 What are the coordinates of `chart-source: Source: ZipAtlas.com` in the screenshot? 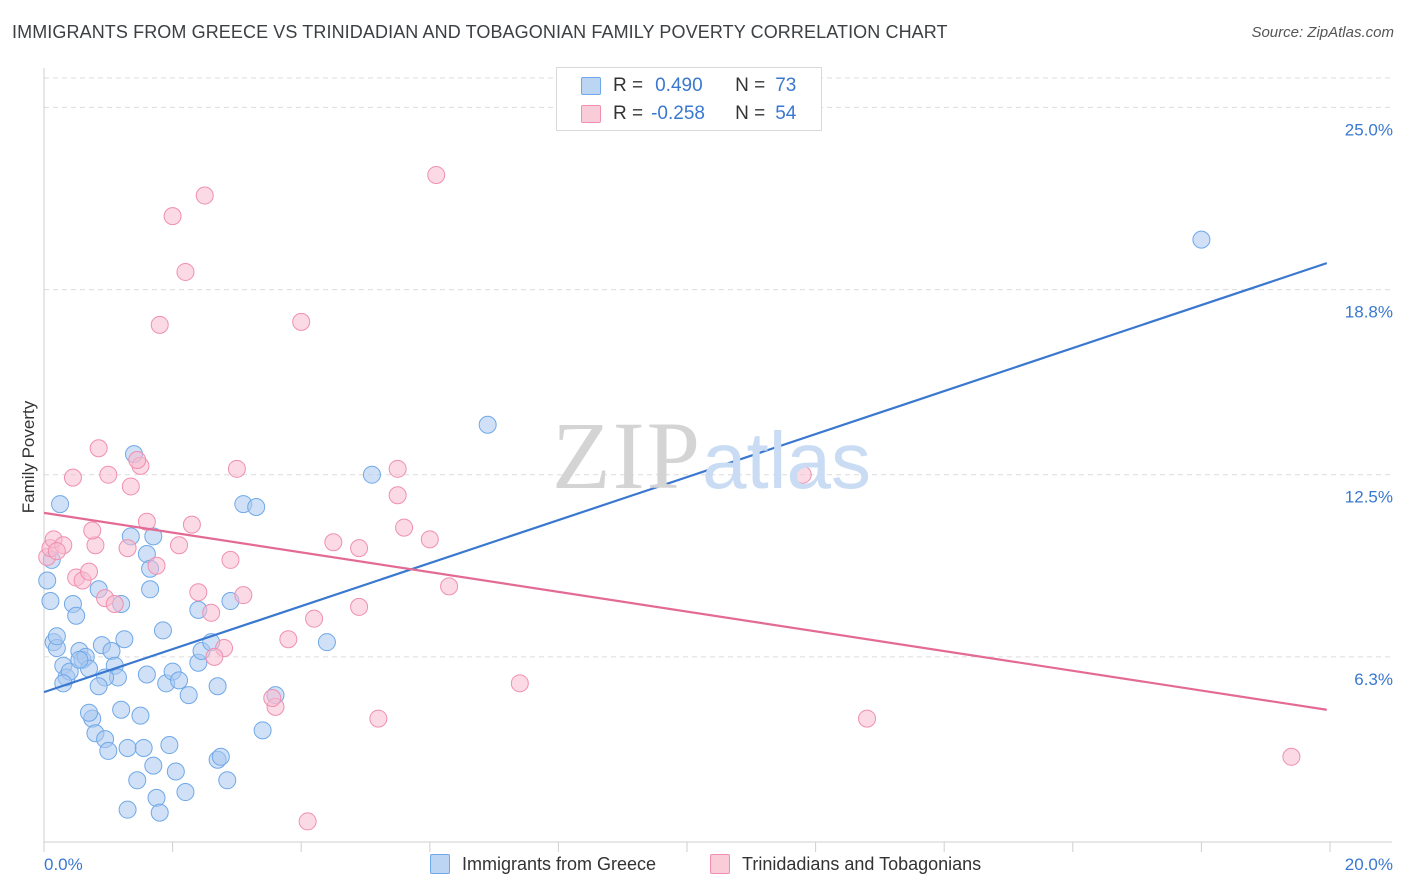 It's located at (1322, 32).